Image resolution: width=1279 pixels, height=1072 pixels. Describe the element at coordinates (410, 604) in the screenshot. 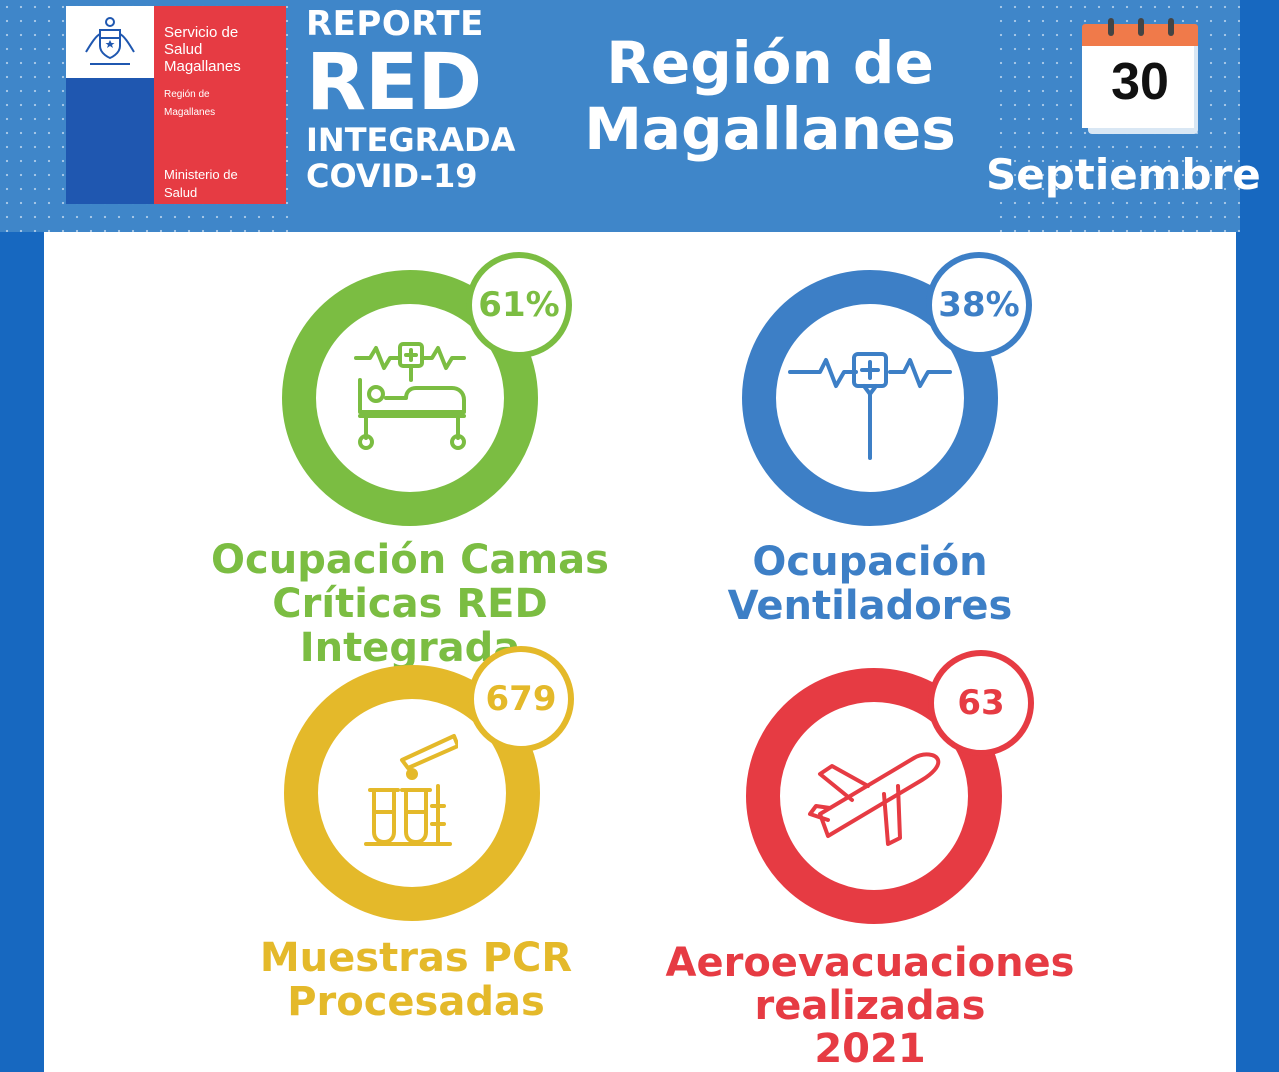

I see `stat-label-beds: Ocupación Camas Críticas RED Integrada` at that location.